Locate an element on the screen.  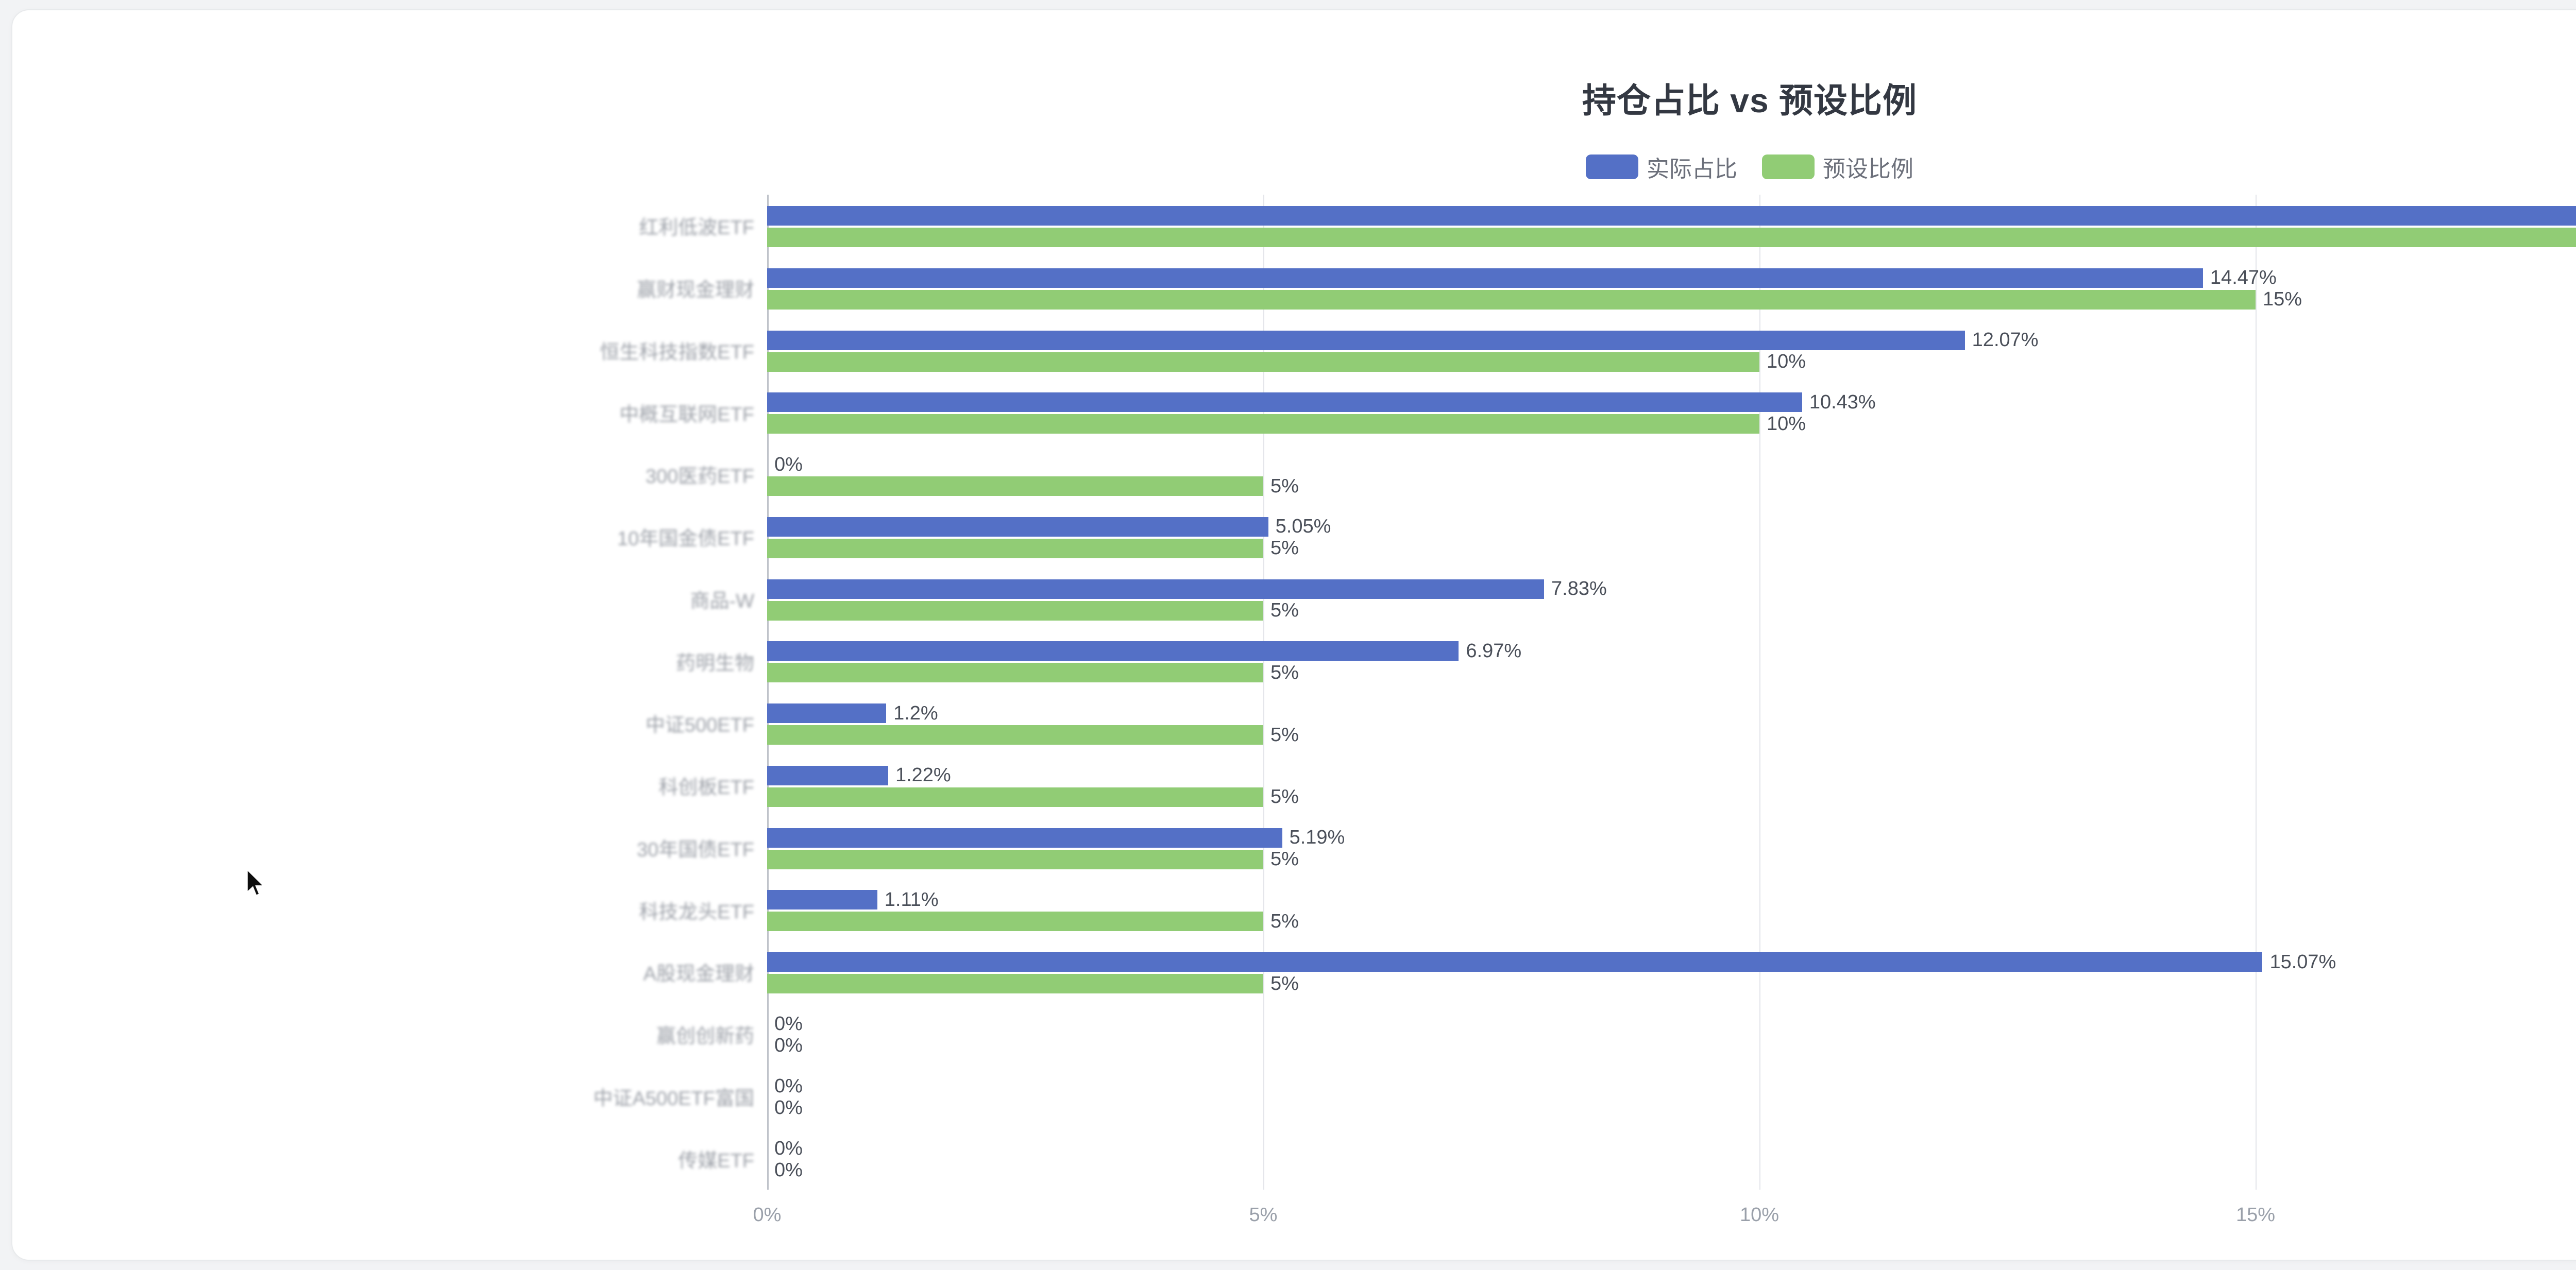
bar-row: 中证A500ETF富国 0% 0% is located at coordinates (1294, 1097).